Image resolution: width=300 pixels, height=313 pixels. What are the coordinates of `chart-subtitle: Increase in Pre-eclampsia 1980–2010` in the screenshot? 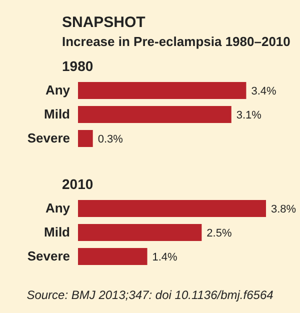 It's located at (177, 41).